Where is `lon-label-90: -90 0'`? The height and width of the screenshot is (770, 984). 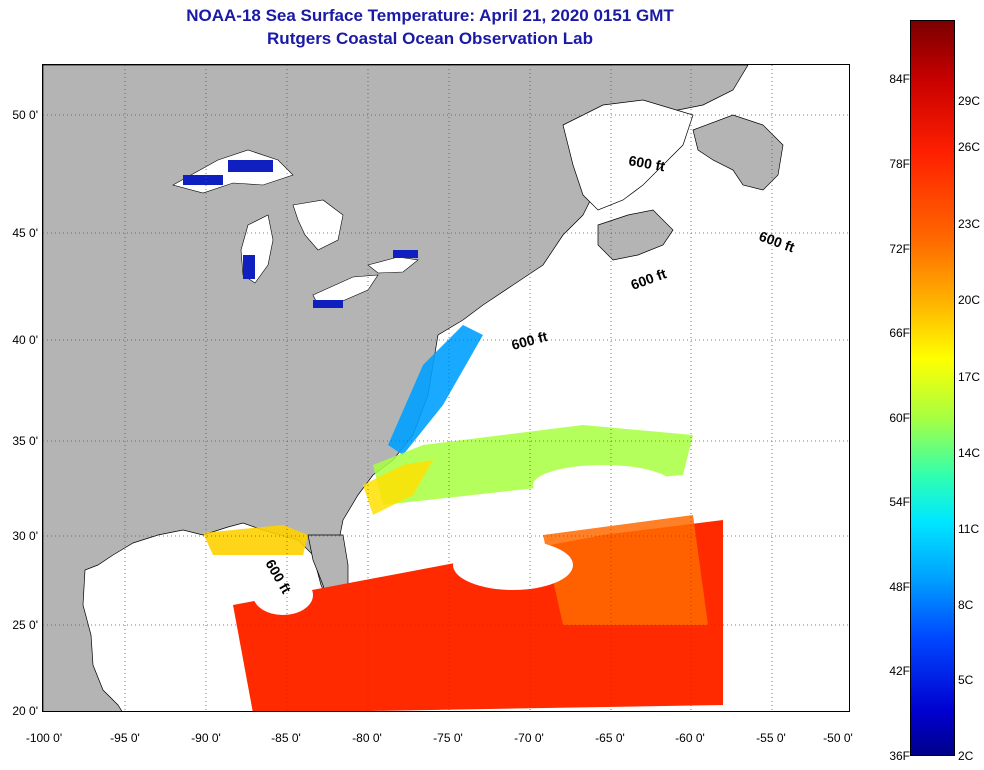
lon-label-90: -90 0' is located at coordinates (206, 738).